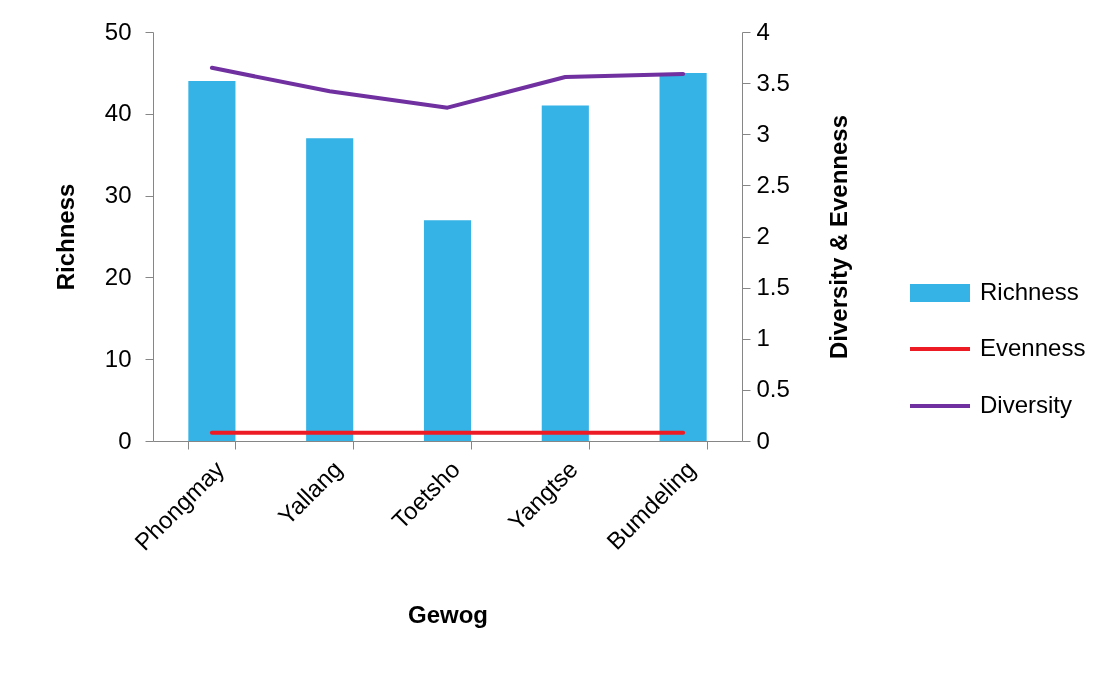 This screenshot has width=1112, height=678. Describe the element at coordinates (118, 195) in the screenshot. I see `y-tick-label: 30` at that location.